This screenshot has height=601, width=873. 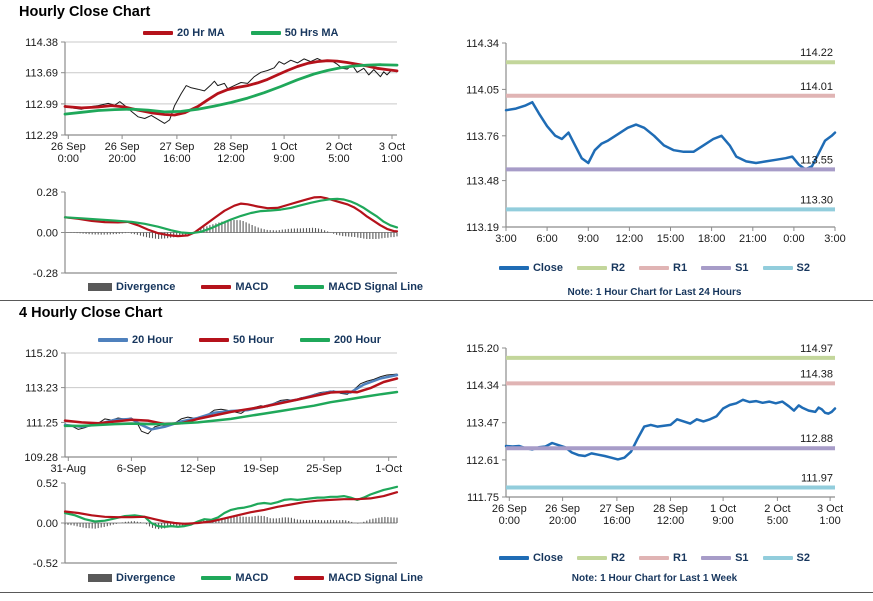 I want to click on svg-text: 113.55, so click(x=816, y=160).